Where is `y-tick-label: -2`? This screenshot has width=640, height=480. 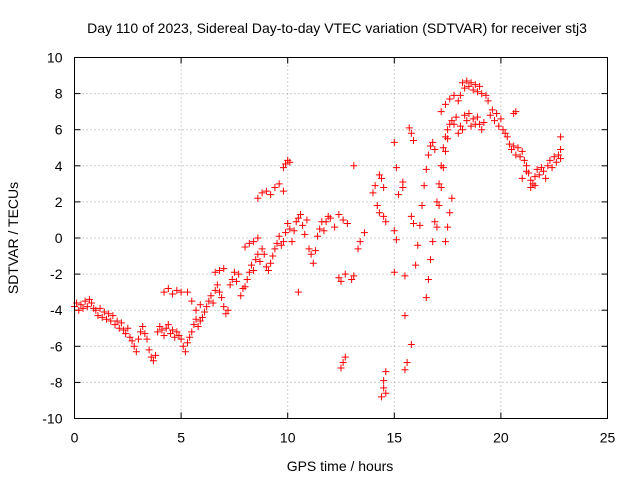 y-tick-label: -2 is located at coordinates (56, 274).